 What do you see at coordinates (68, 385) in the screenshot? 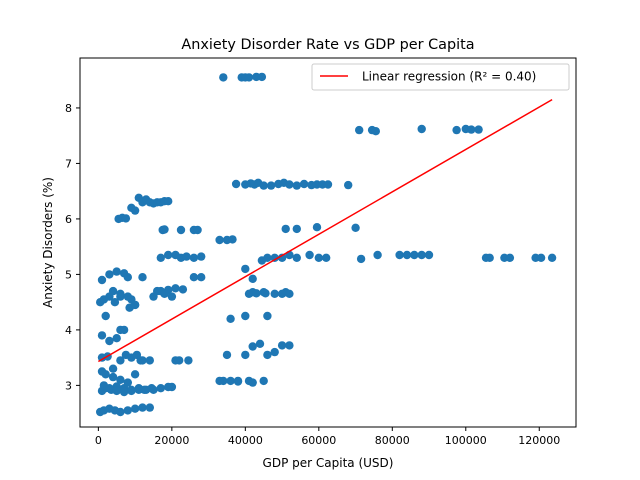
I see `y-tick-label: 3` at bounding box center [68, 385].